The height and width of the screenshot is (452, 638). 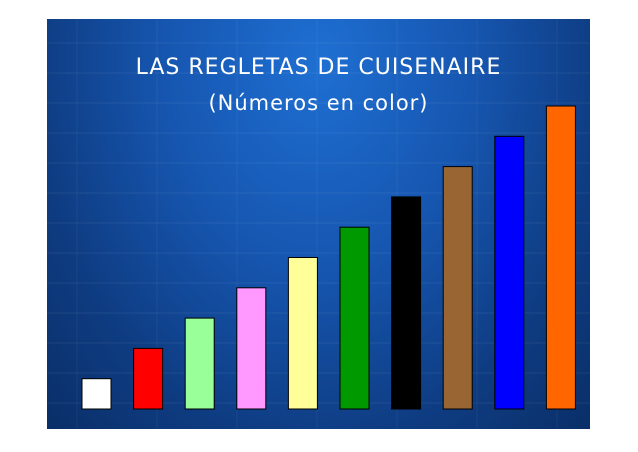 I want to click on chart-subtitle: (Números en color), so click(x=318, y=103).